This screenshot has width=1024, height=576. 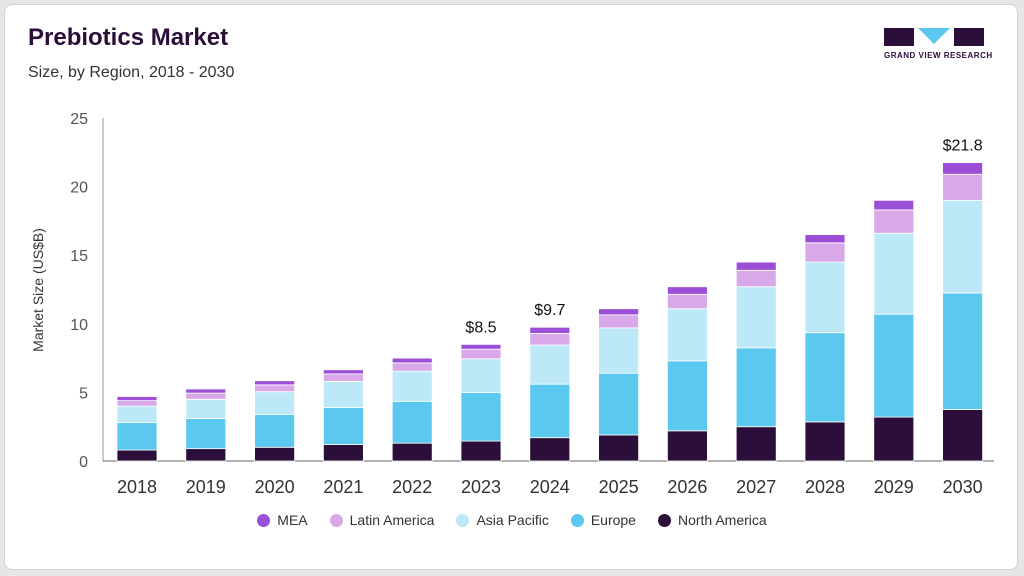 What do you see at coordinates (687, 487) in the screenshot?
I see `x-tick-label: 2026` at bounding box center [687, 487].